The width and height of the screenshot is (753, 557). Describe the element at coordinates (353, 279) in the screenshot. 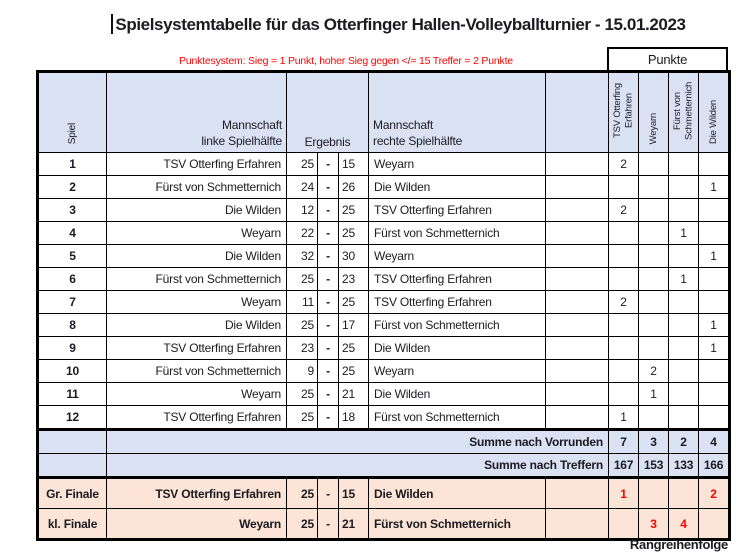

I see `score-right-cell: 23` at that location.